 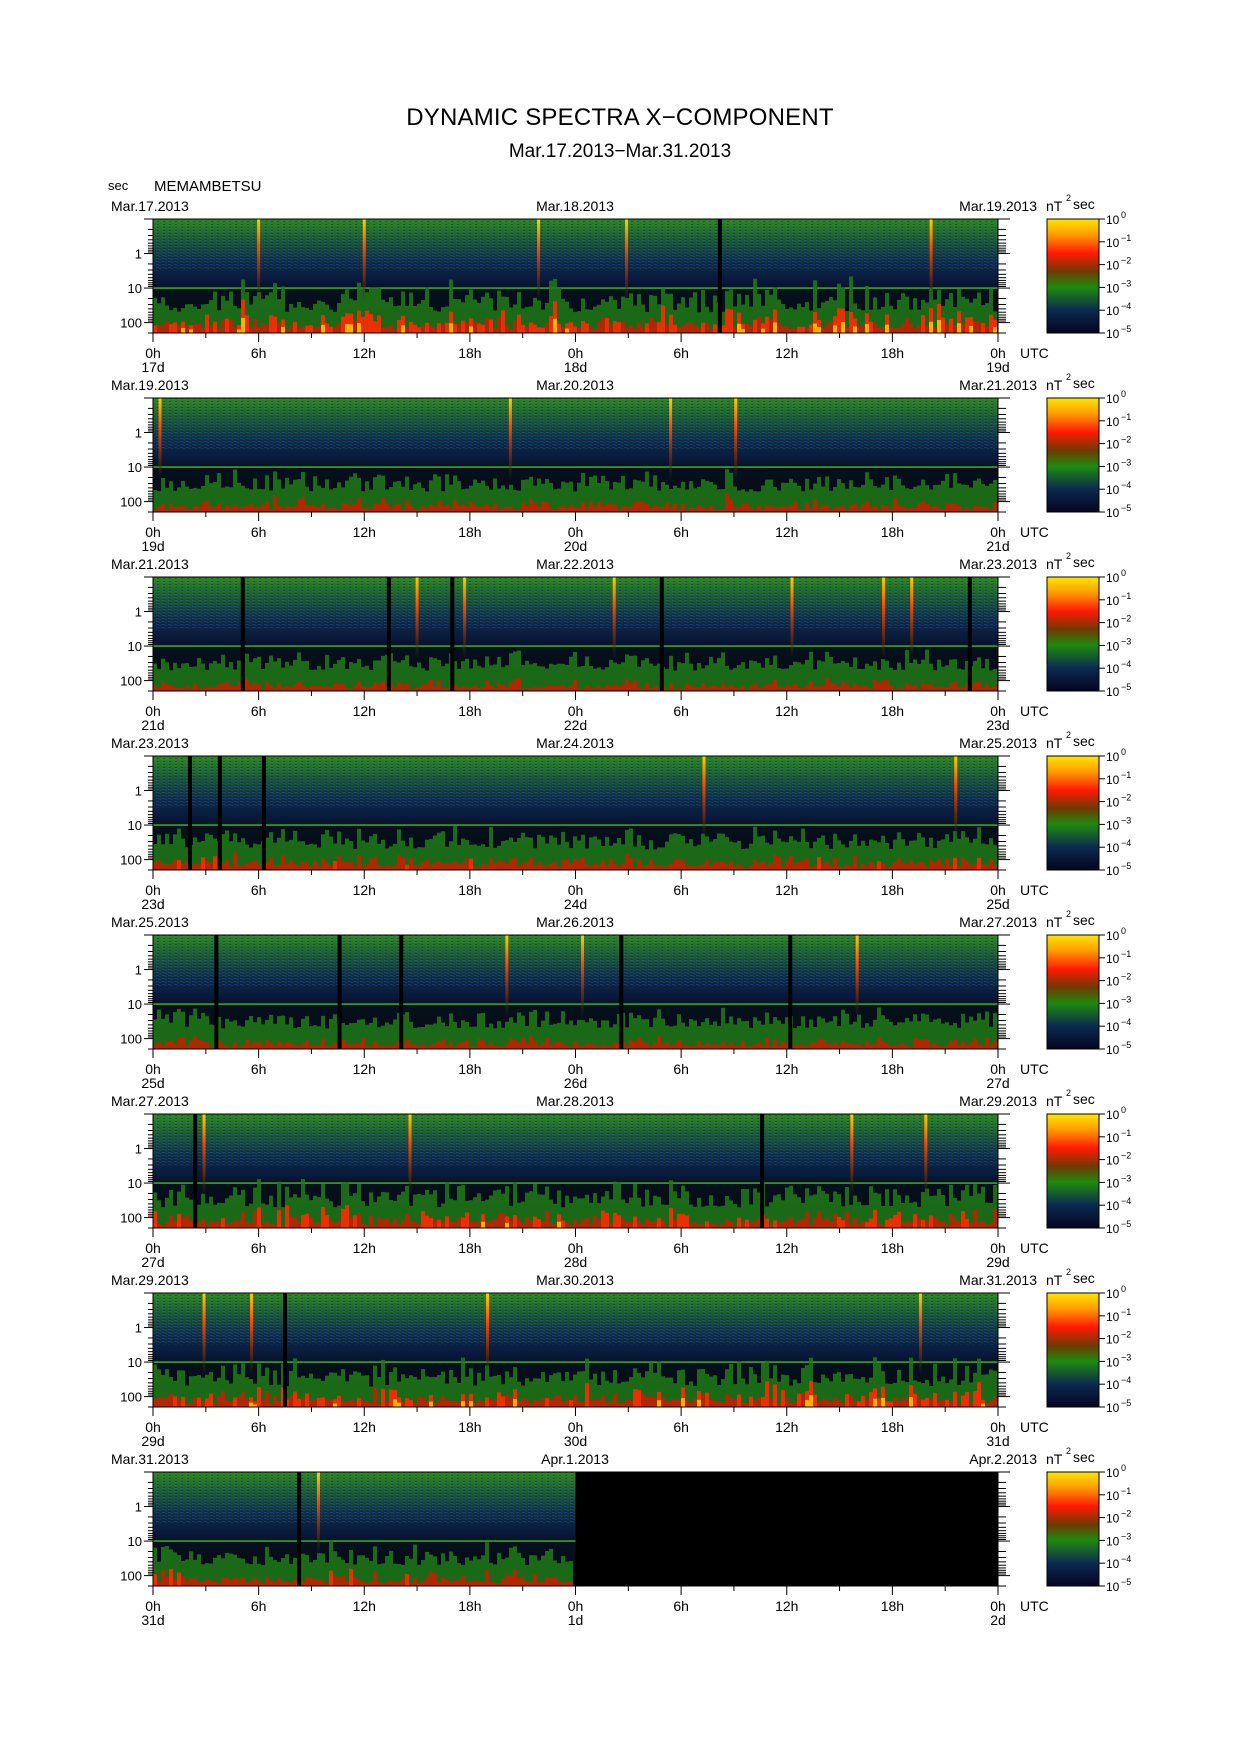 I want to click on x-tick-label: 0h, so click(x=998, y=532).